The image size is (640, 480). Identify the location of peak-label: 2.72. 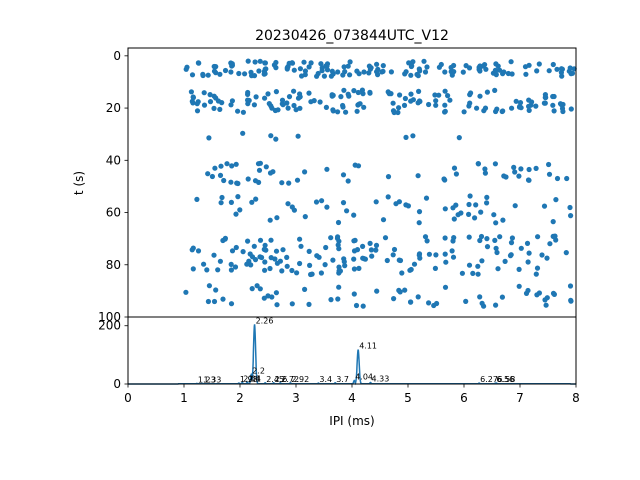
(290, 379).